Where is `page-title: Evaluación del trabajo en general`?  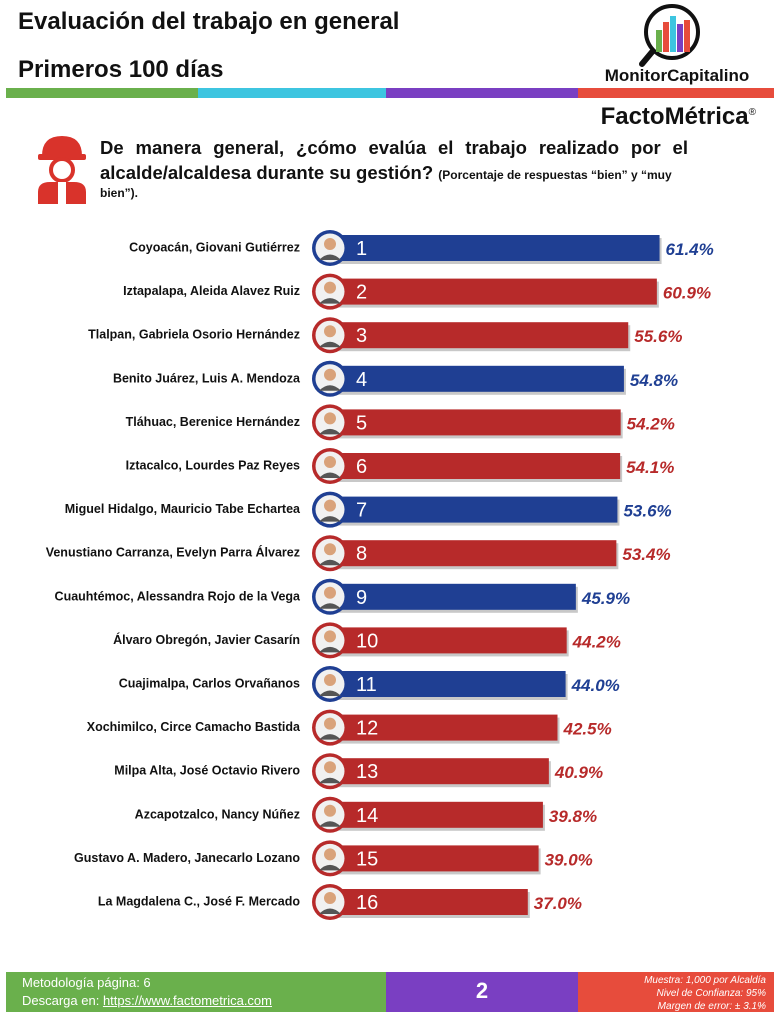 page-title: Evaluación del trabajo en general is located at coordinates (209, 21).